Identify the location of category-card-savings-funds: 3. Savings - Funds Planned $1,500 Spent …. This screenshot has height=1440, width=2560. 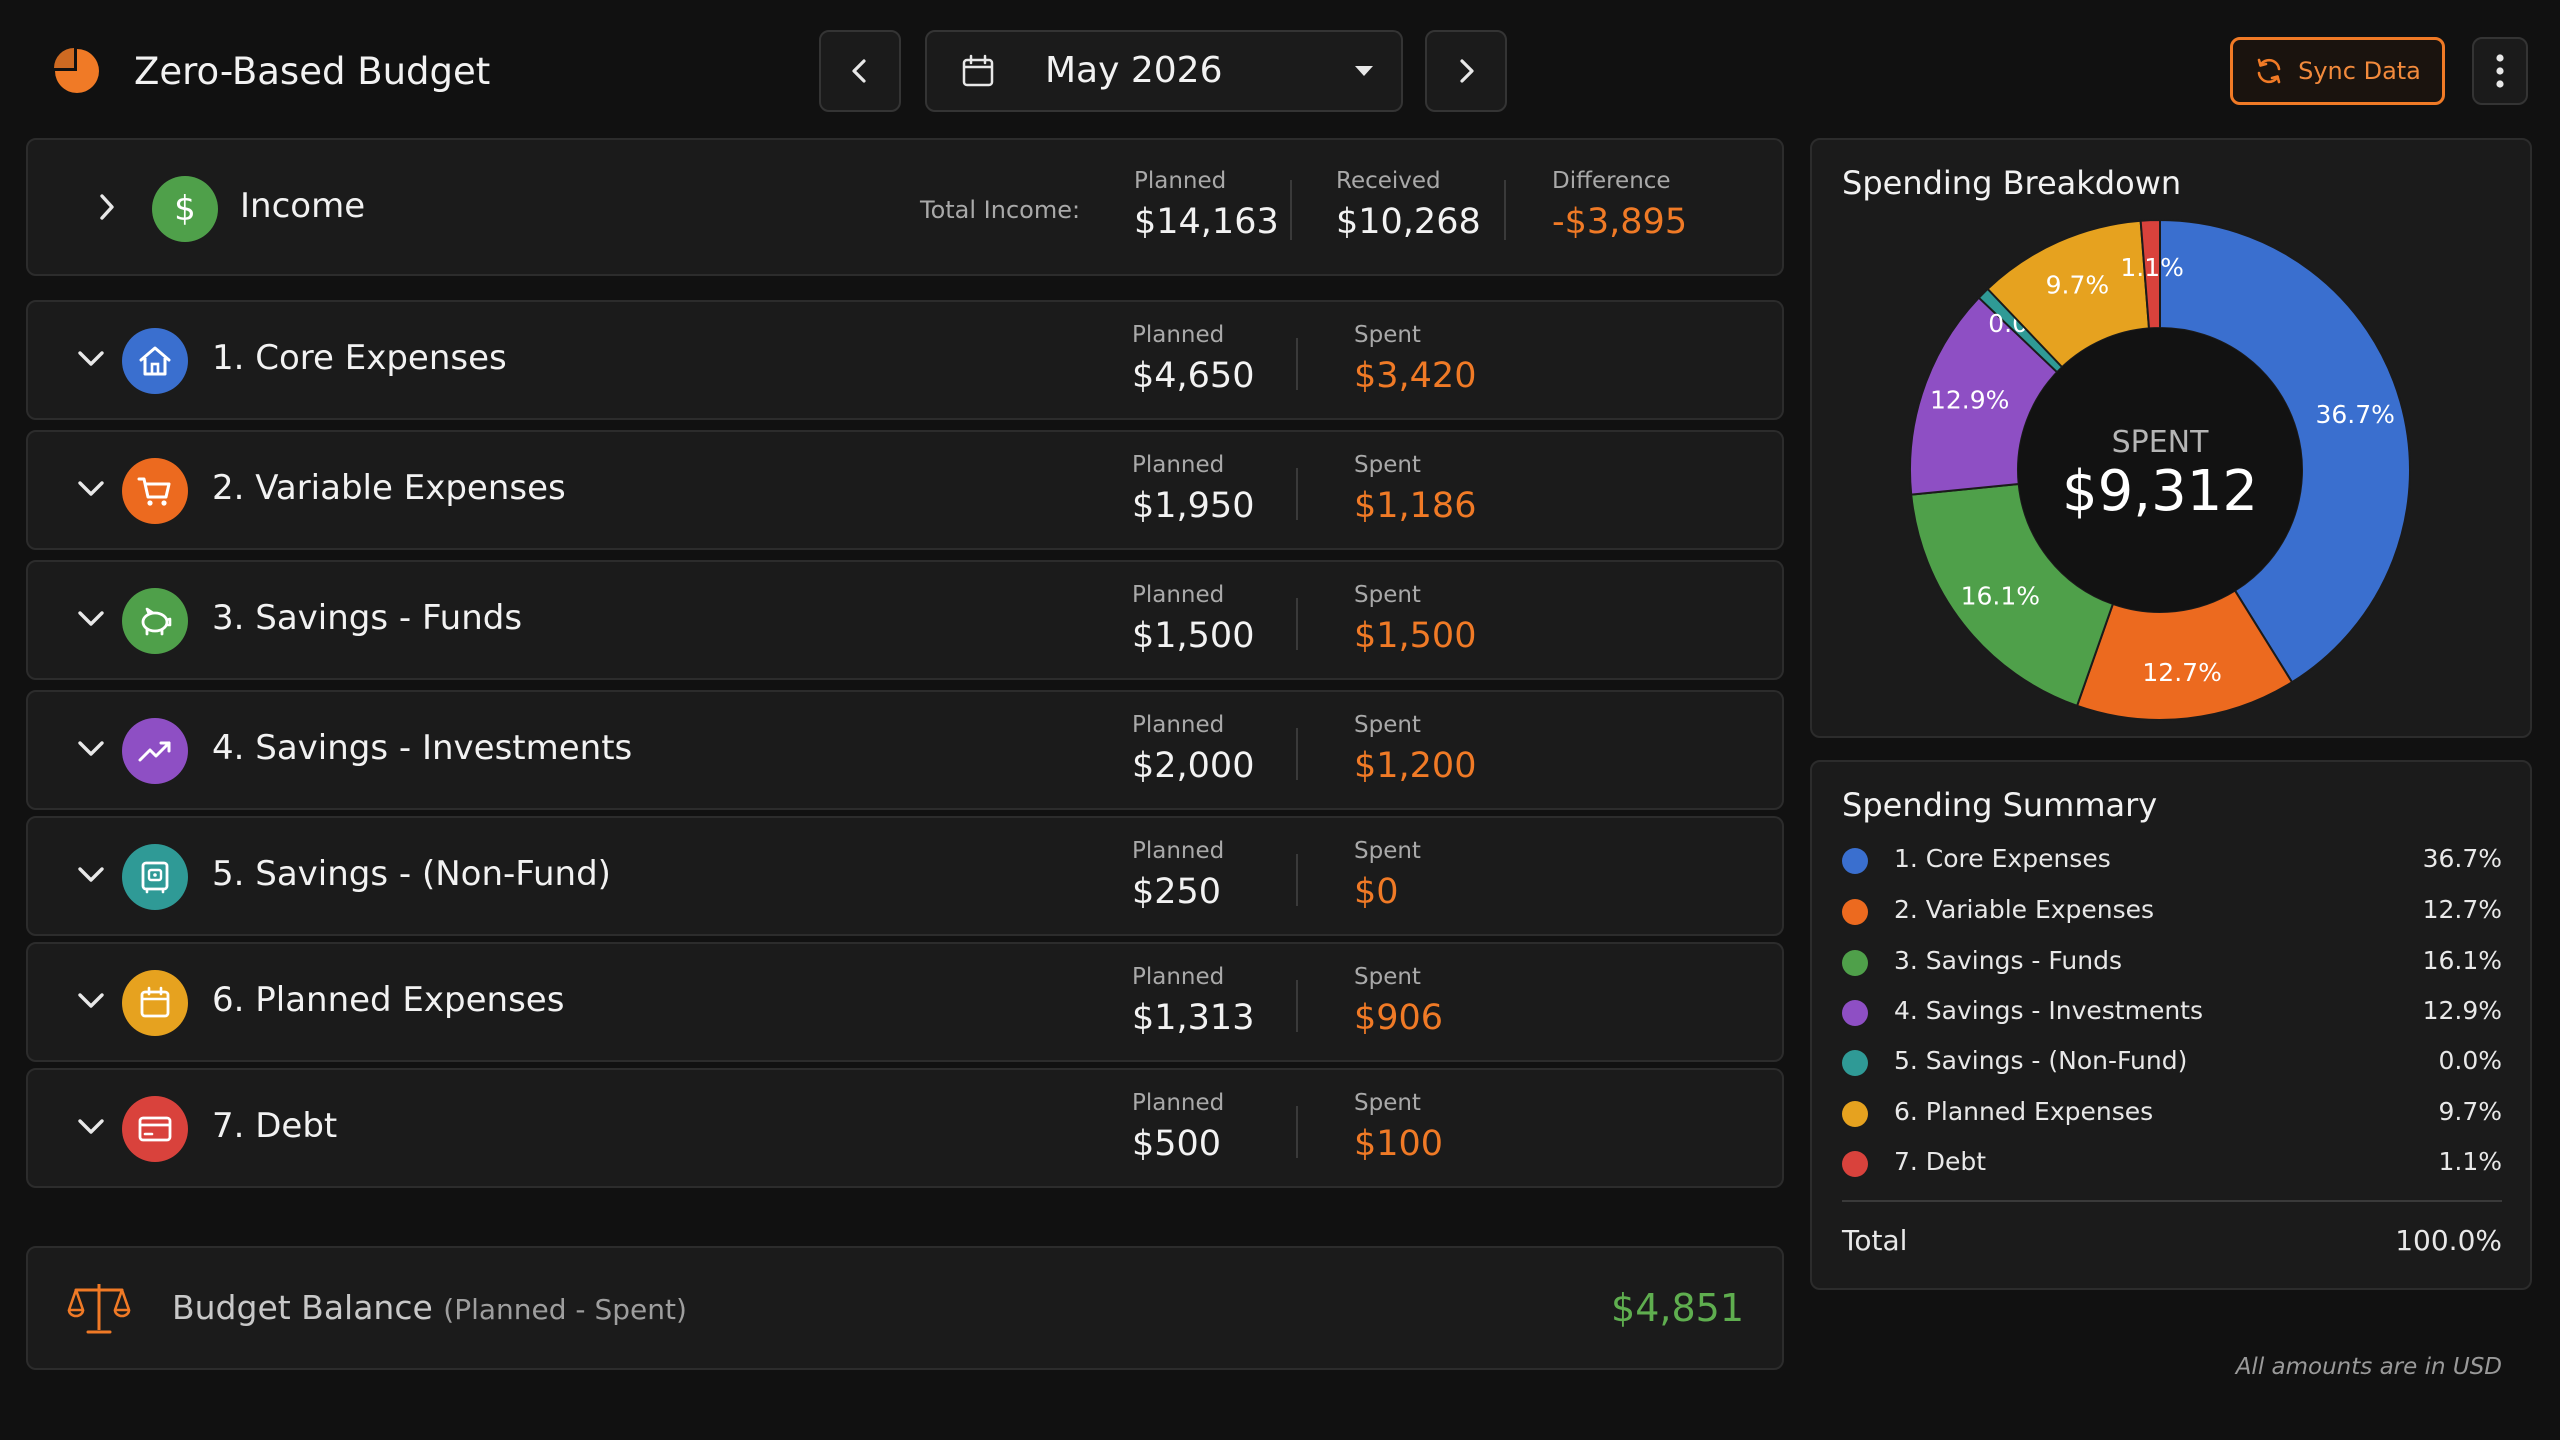
(905, 620).